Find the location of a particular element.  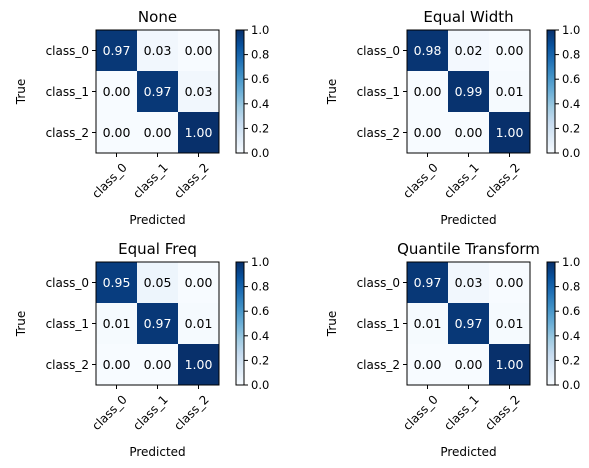

cell-value-label: 0.99 is located at coordinates (469, 91).